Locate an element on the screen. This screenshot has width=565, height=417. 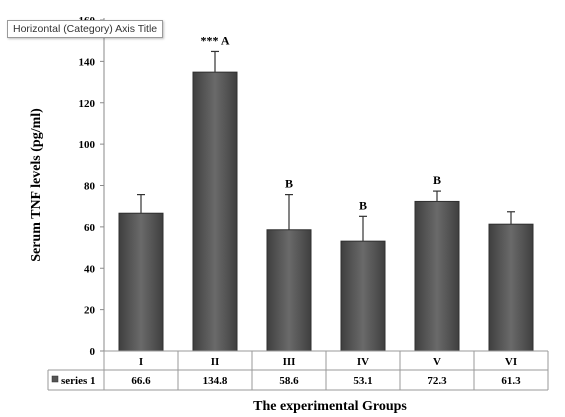
legend-key is located at coordinates (55, 379).